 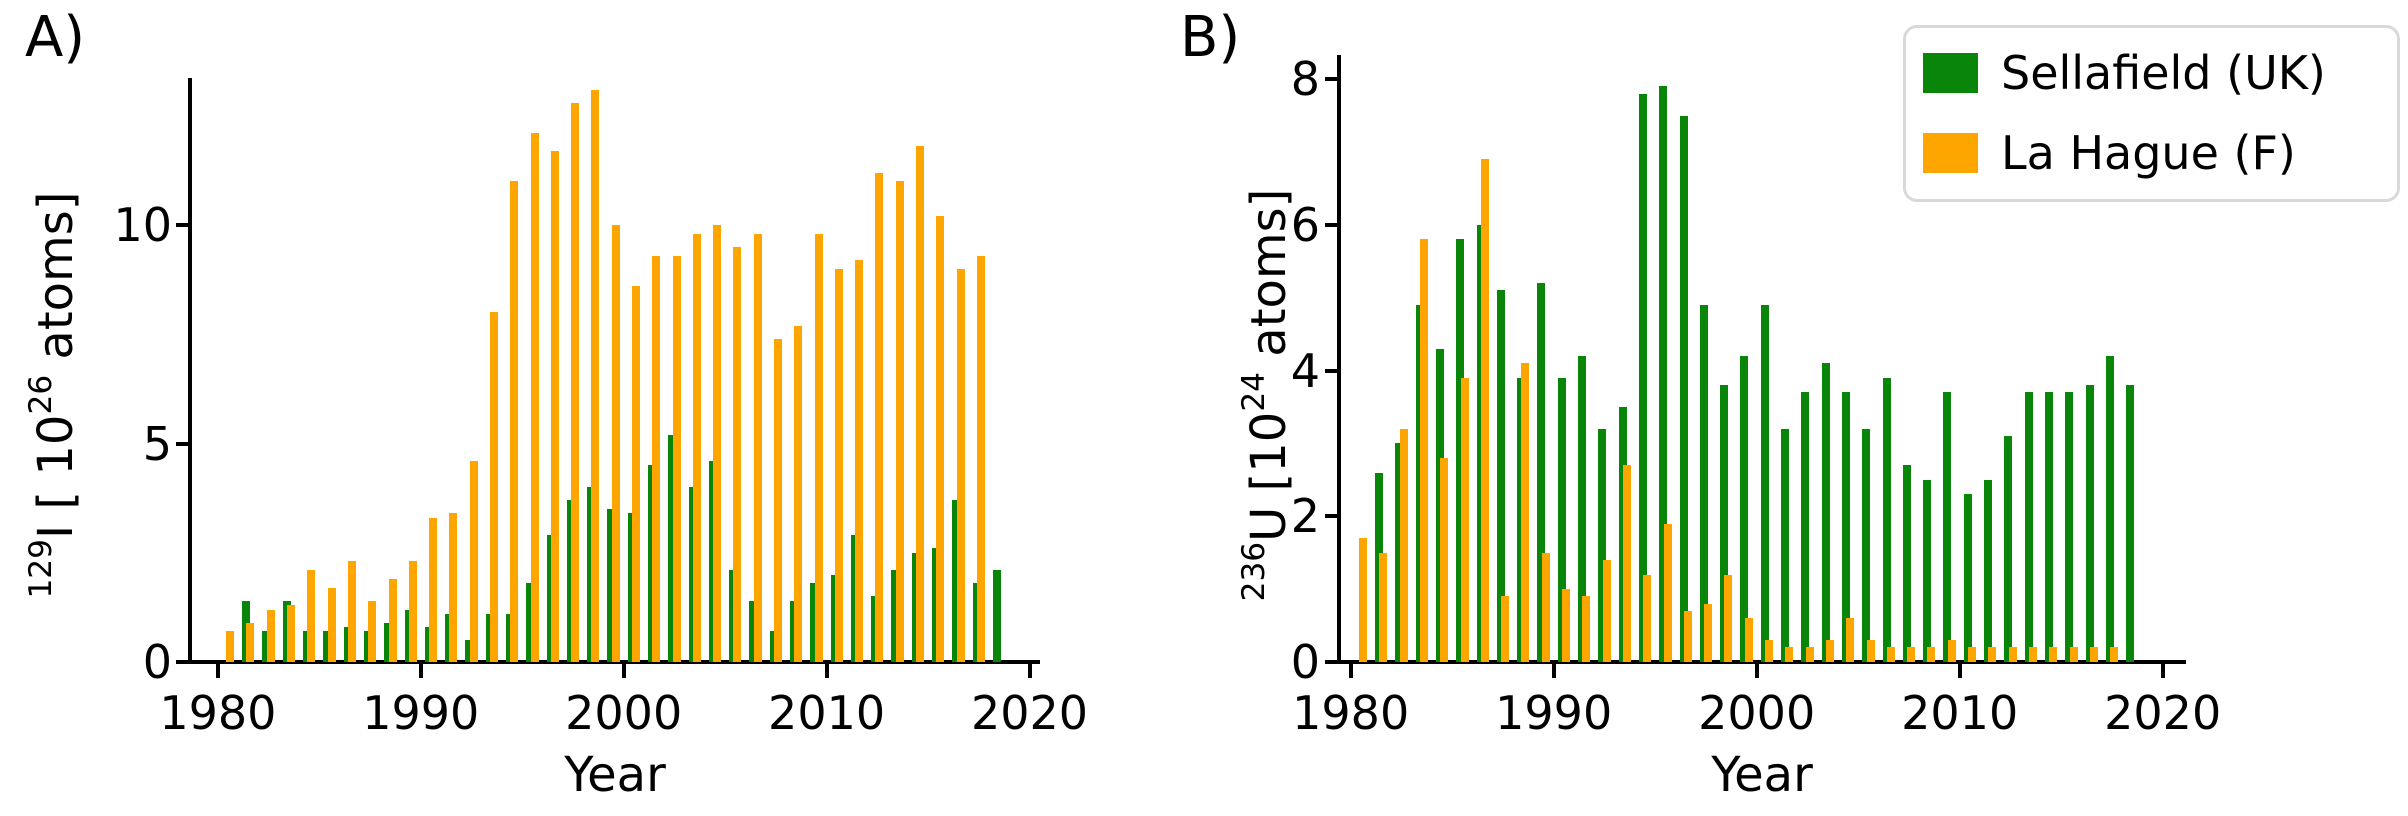 What do you see at coordinates (2148, 153) in the screenshot?
I see `legend-label-la-hague: La Hague (F)` at bounding box center [2148, 153].